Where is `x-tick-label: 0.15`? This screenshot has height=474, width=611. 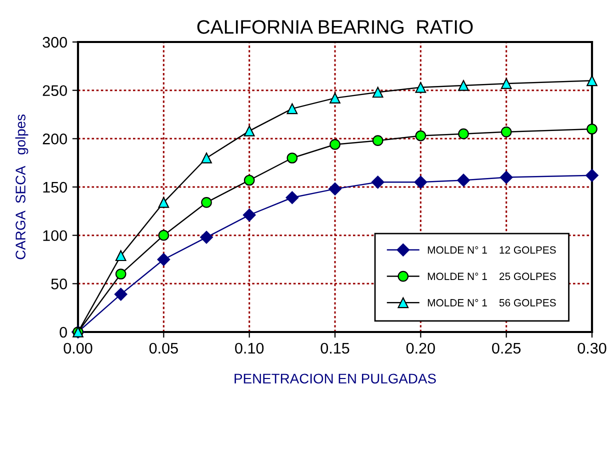
x-tick-label: 0.15 is located at coordinates (335, 348).